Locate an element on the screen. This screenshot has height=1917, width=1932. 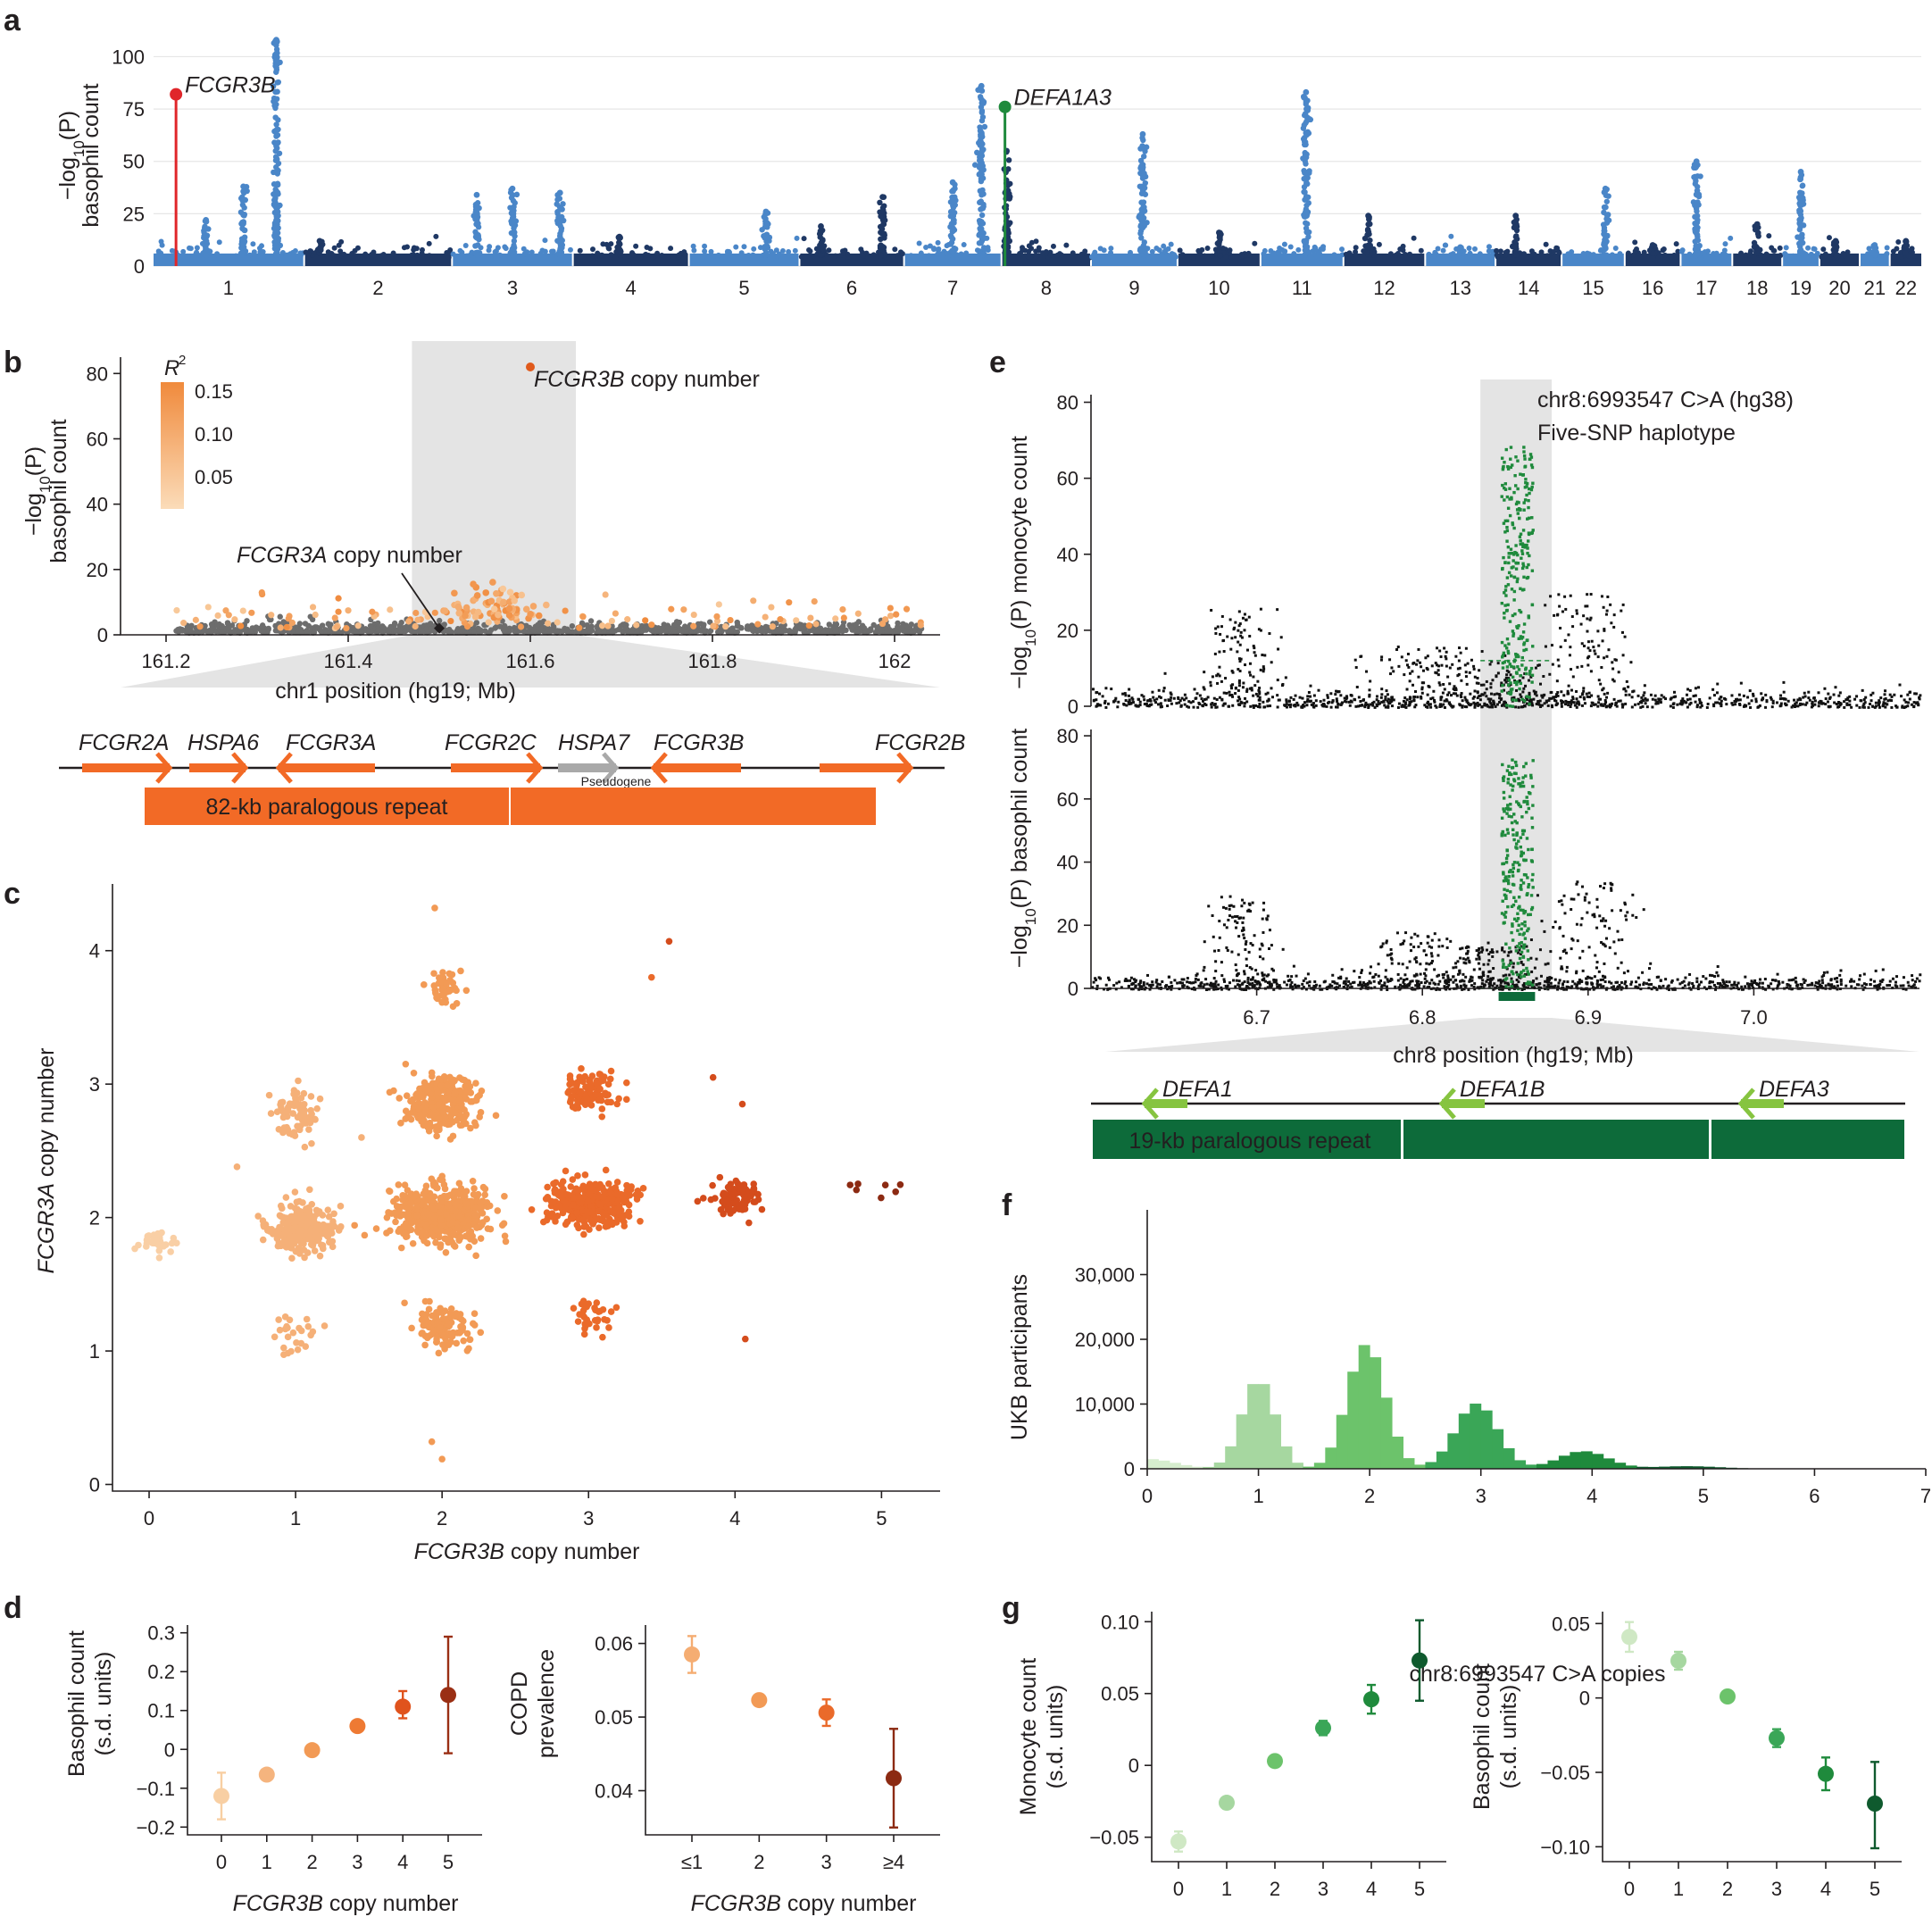
gene-label: FCGR3B is located at coordinates (699, 742).